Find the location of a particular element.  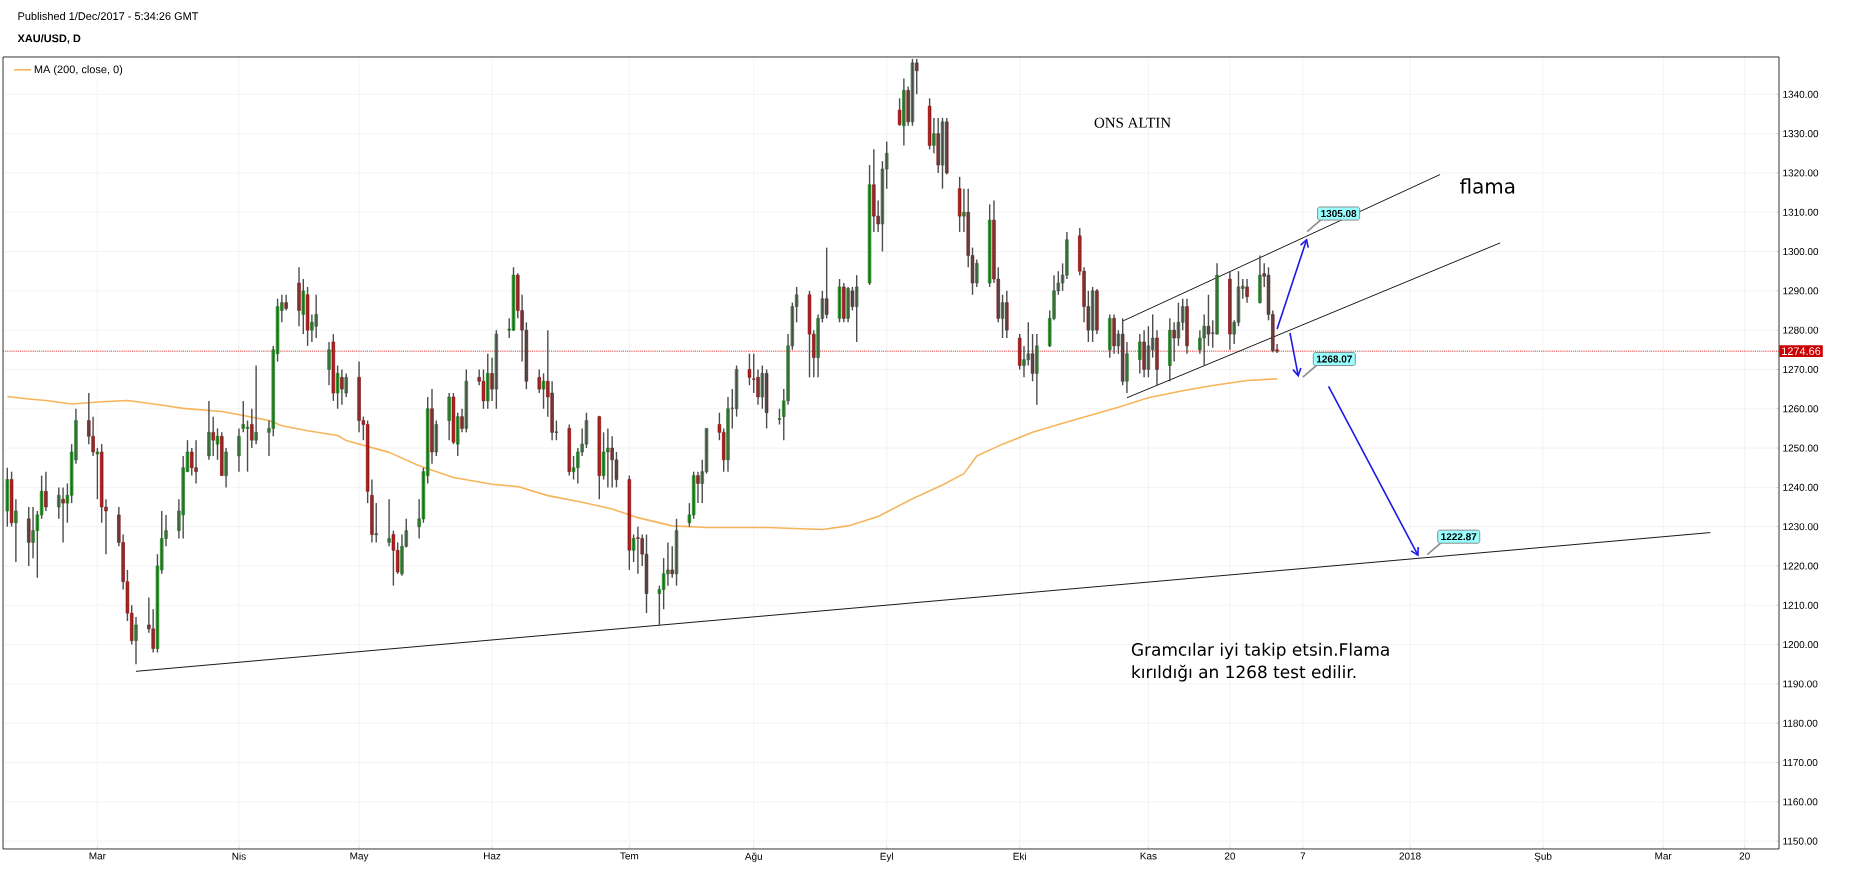

x-tick-label: Kas is located at coordinates (1148, 856).